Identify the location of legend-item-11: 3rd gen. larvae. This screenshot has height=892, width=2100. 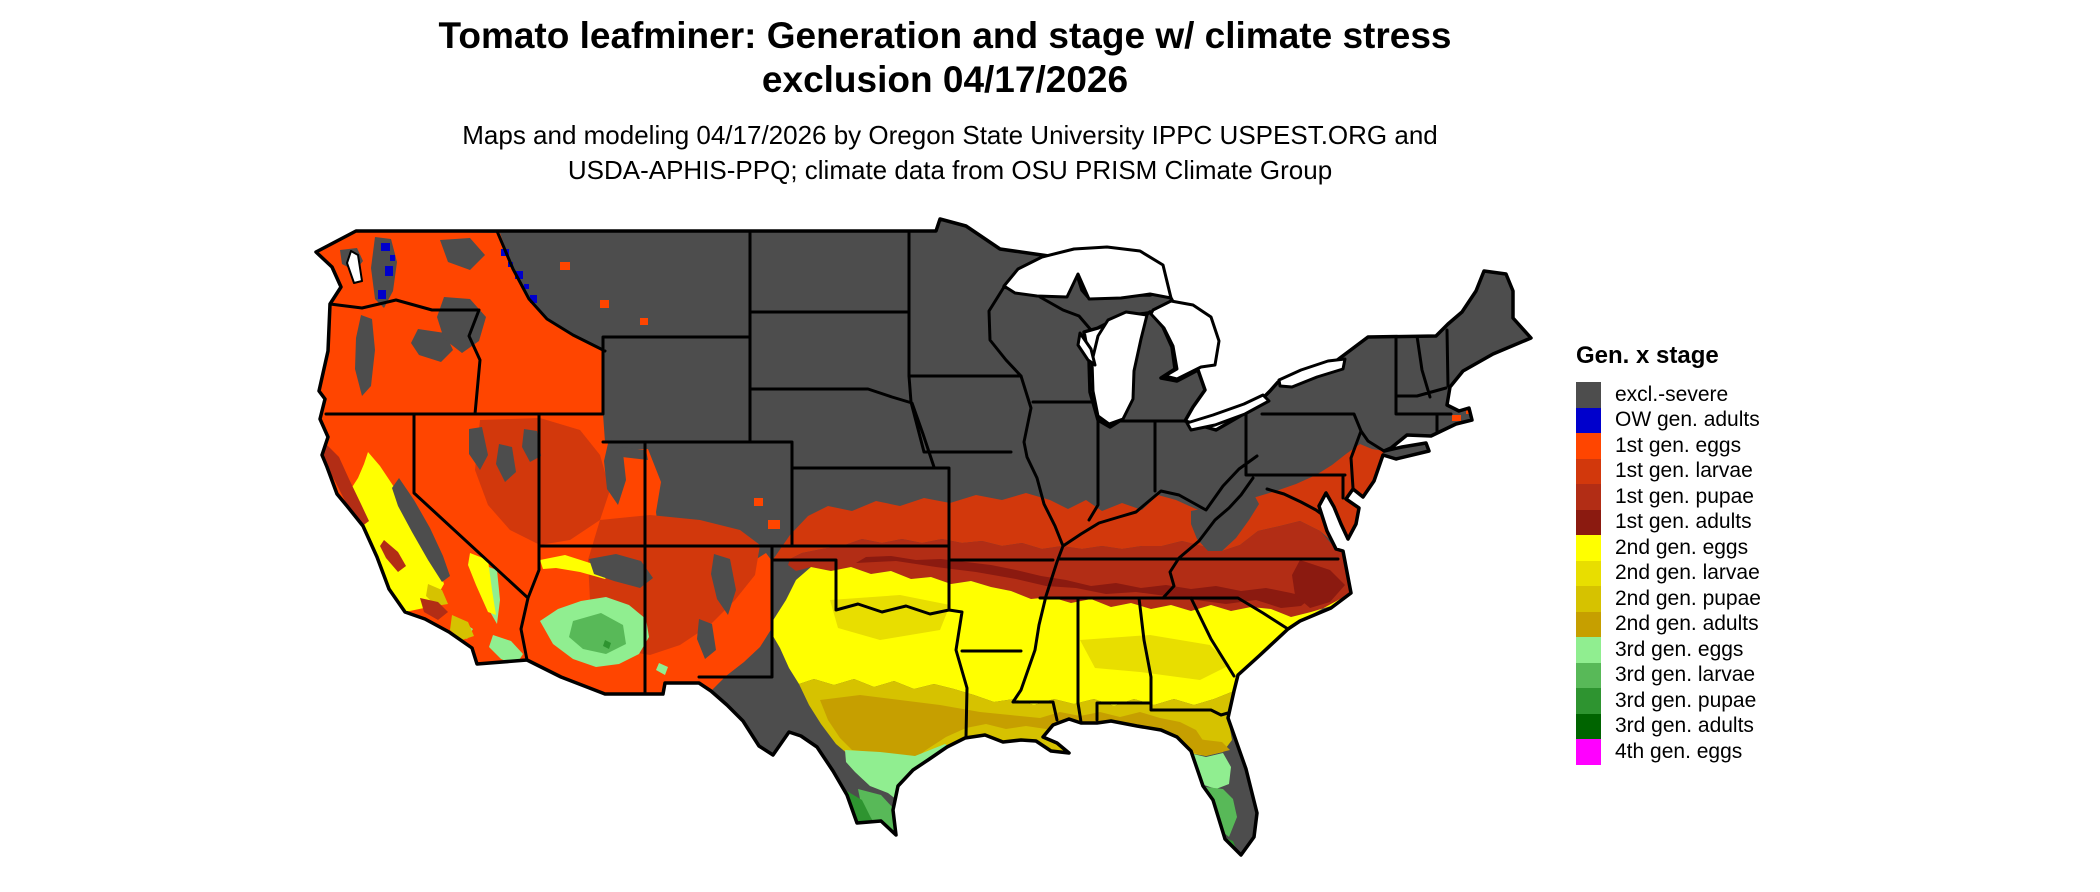
(1726, 675).